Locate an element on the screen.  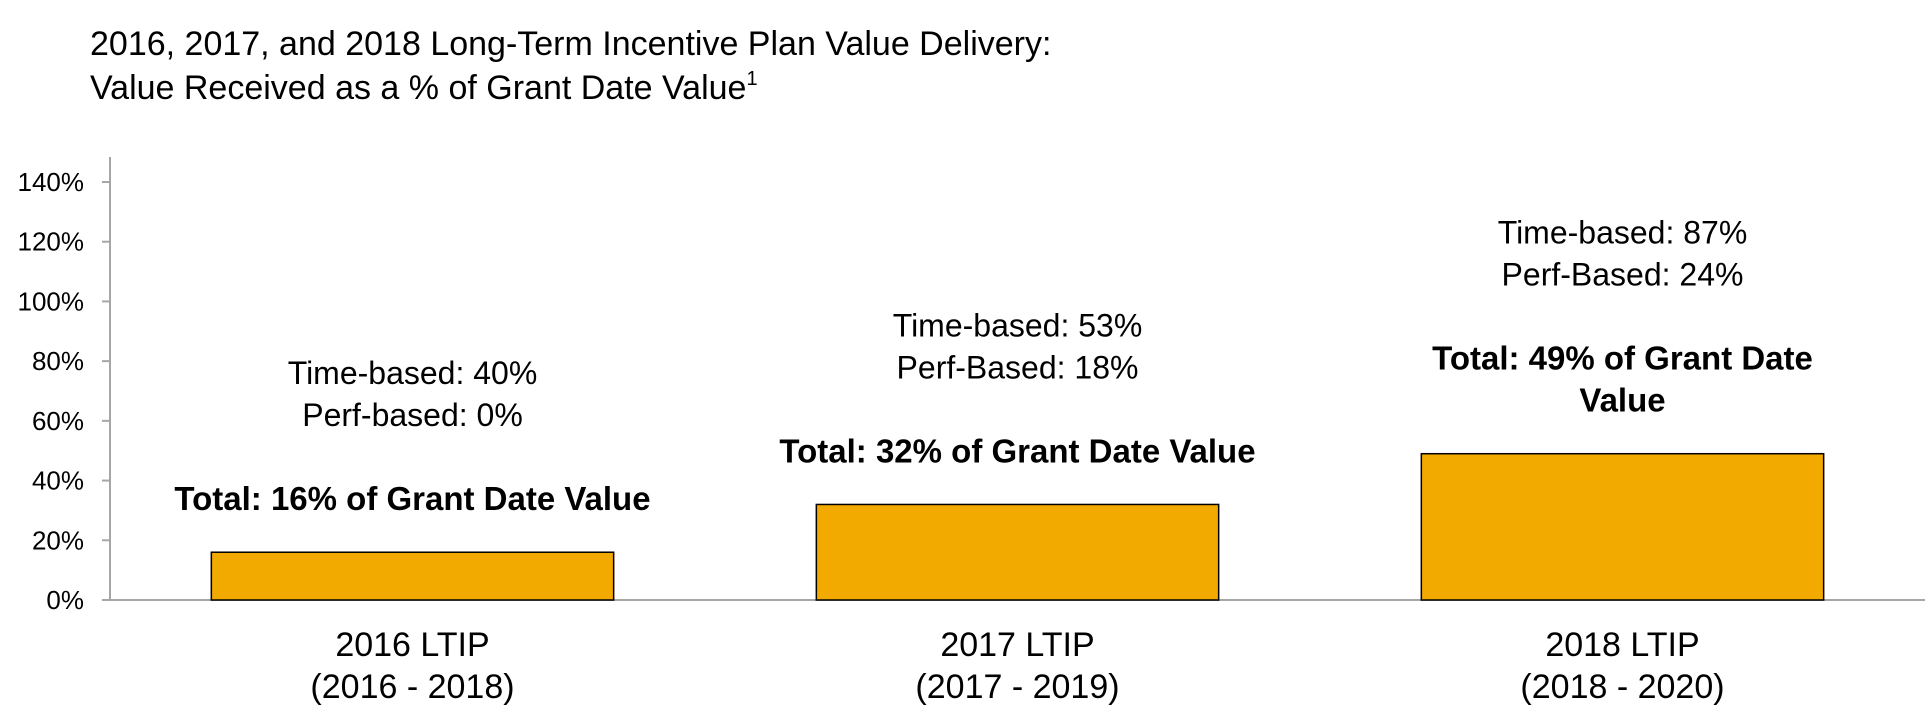
y-tick-label: 60% is located at coordinates (58, 421).